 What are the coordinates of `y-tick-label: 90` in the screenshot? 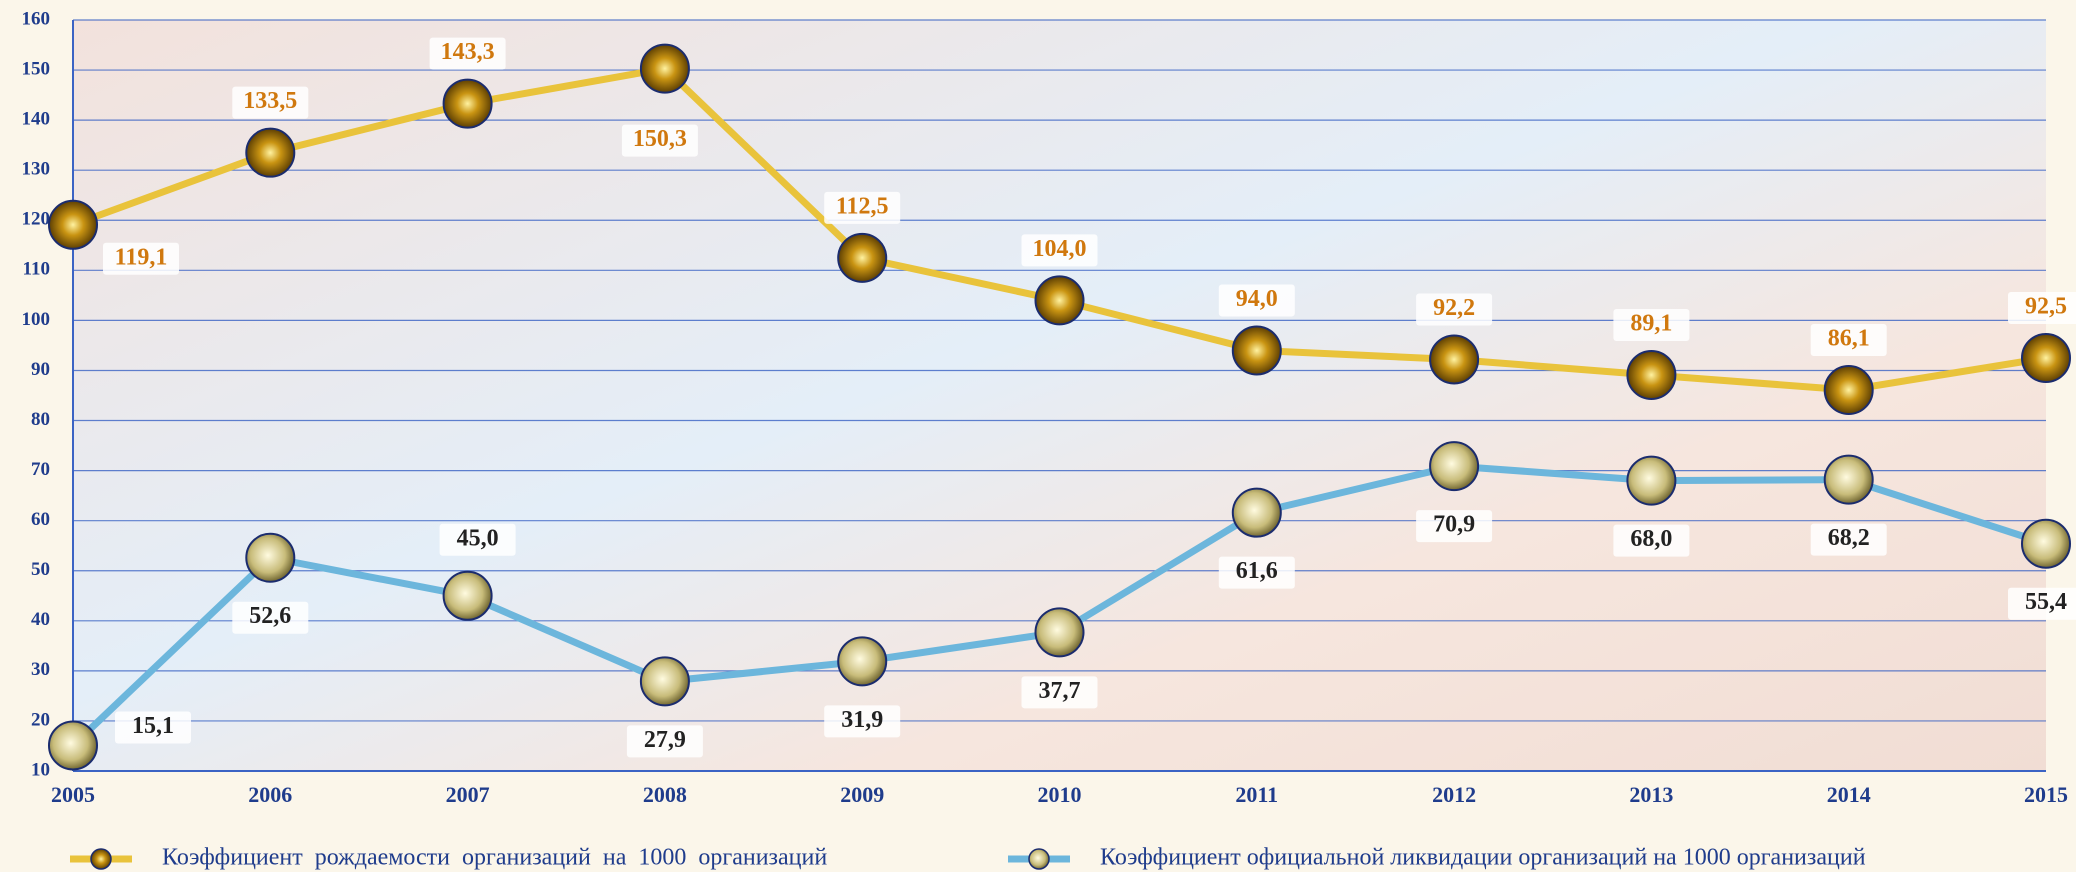 It's located at (40, 369).